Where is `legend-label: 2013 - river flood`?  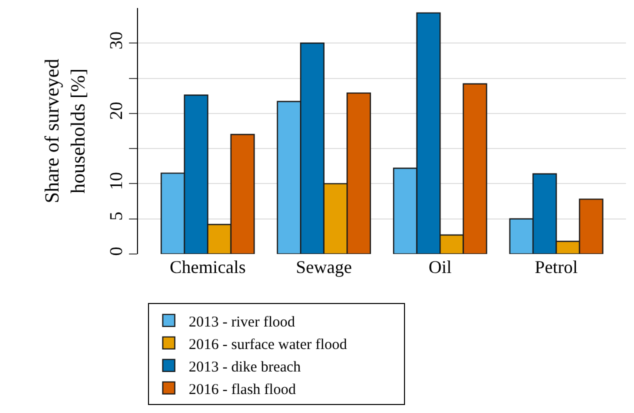
legend-label: 2013 - river flood is located at coordinates (242, 322).